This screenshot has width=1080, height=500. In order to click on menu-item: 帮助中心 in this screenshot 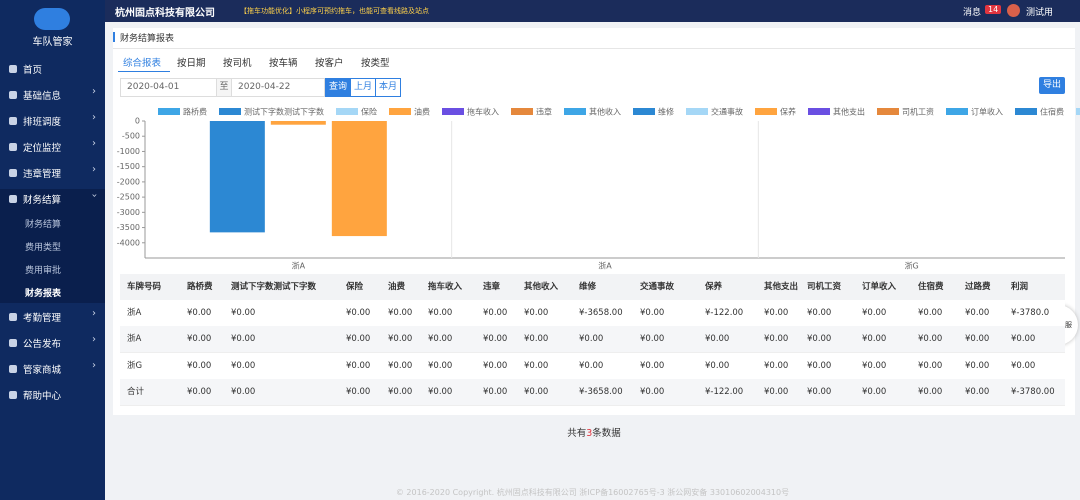, I will do `click(42, 396)`.